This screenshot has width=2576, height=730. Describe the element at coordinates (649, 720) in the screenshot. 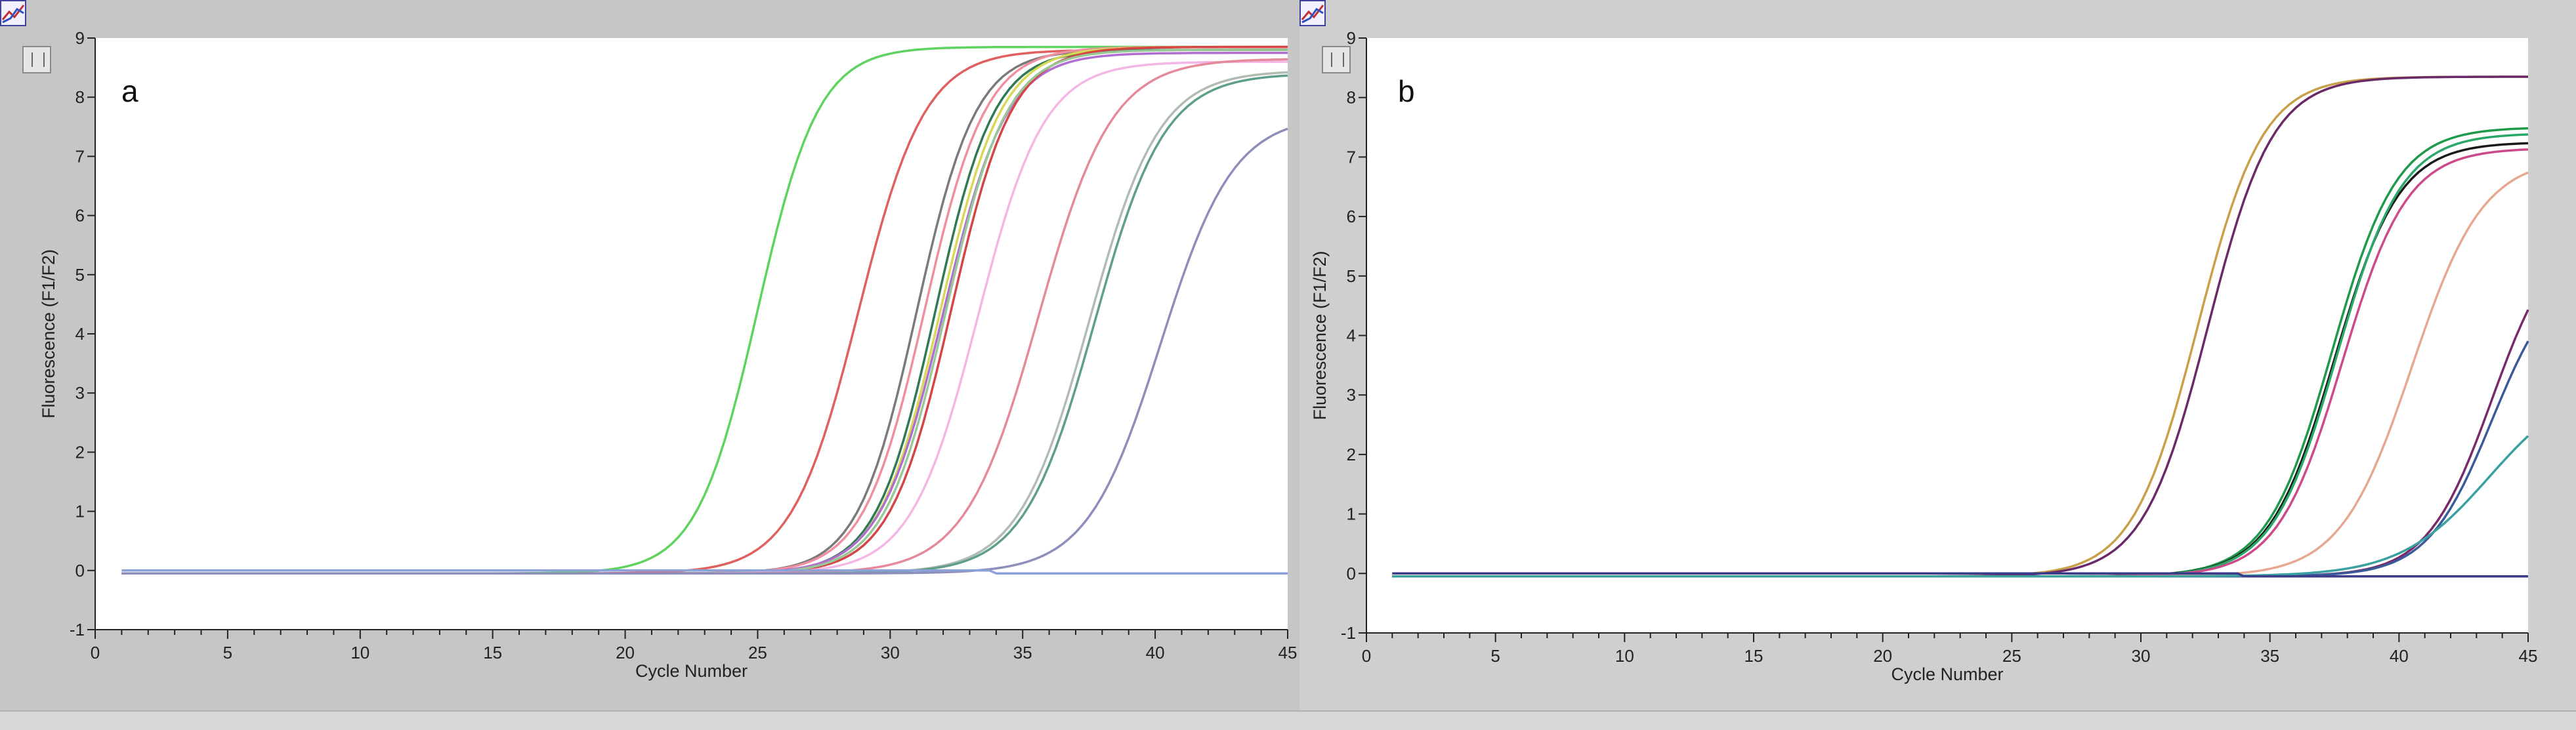

I see `status-strip-a` at that location.